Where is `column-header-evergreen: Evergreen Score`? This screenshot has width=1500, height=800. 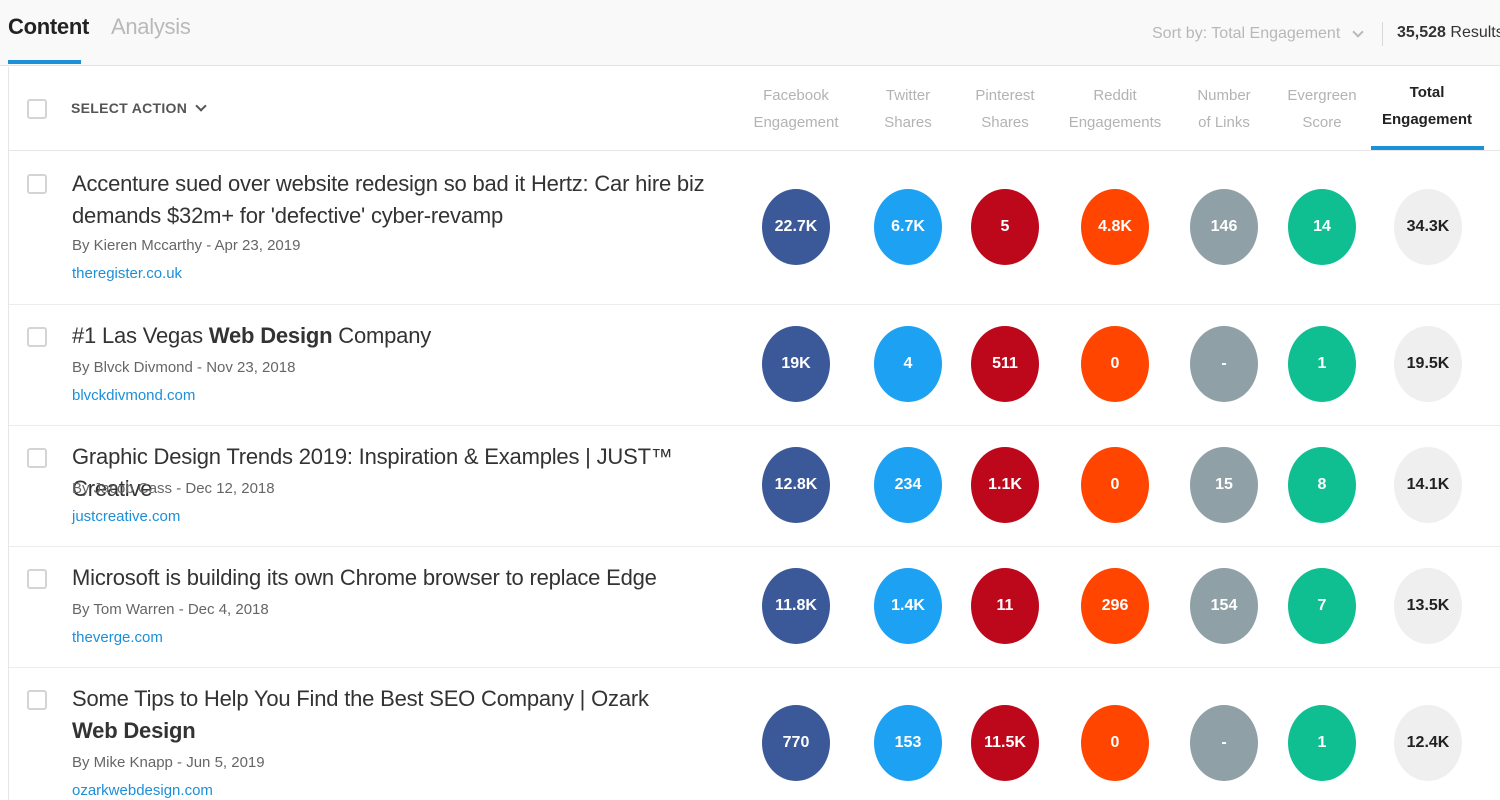 column-header-evergreen: Evergreen Score is located at coordinates (1322, 109).